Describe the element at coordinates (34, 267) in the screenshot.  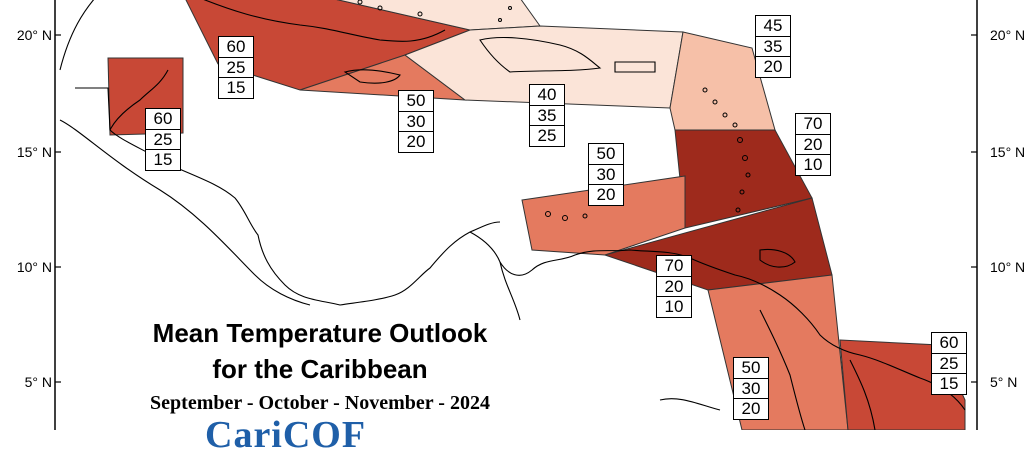
I see `lat-label-10n-left: 10° N` at that location.